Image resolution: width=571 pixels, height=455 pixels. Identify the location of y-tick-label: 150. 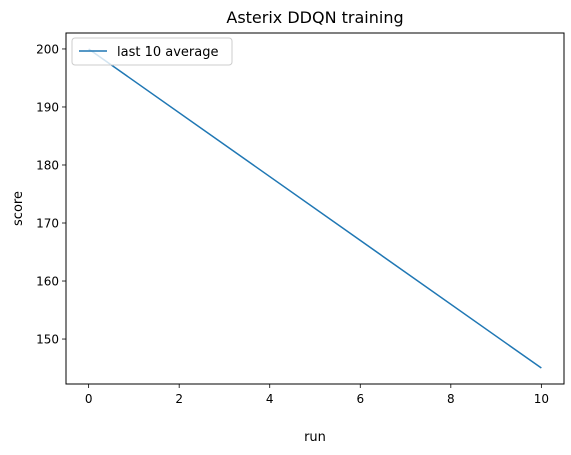
(47, 340).